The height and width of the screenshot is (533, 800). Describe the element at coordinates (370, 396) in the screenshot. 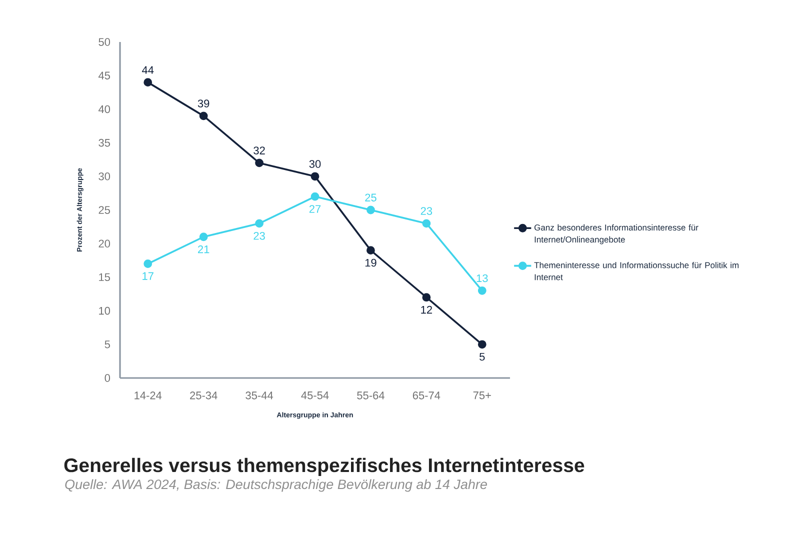

I see `x-tick-label: 55-64` at that location.